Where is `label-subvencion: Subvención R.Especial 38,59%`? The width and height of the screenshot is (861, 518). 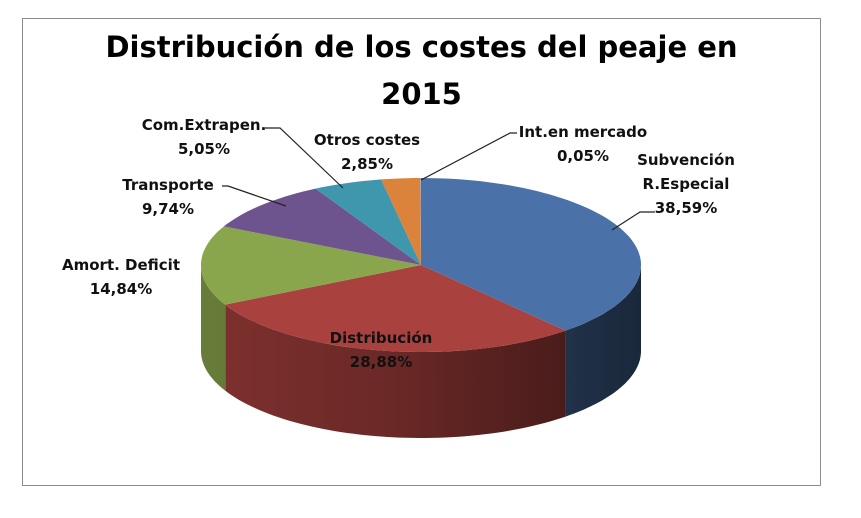
label-subvencion: Subvención R.Especial 38,59% is located at coordinates (686, 184).